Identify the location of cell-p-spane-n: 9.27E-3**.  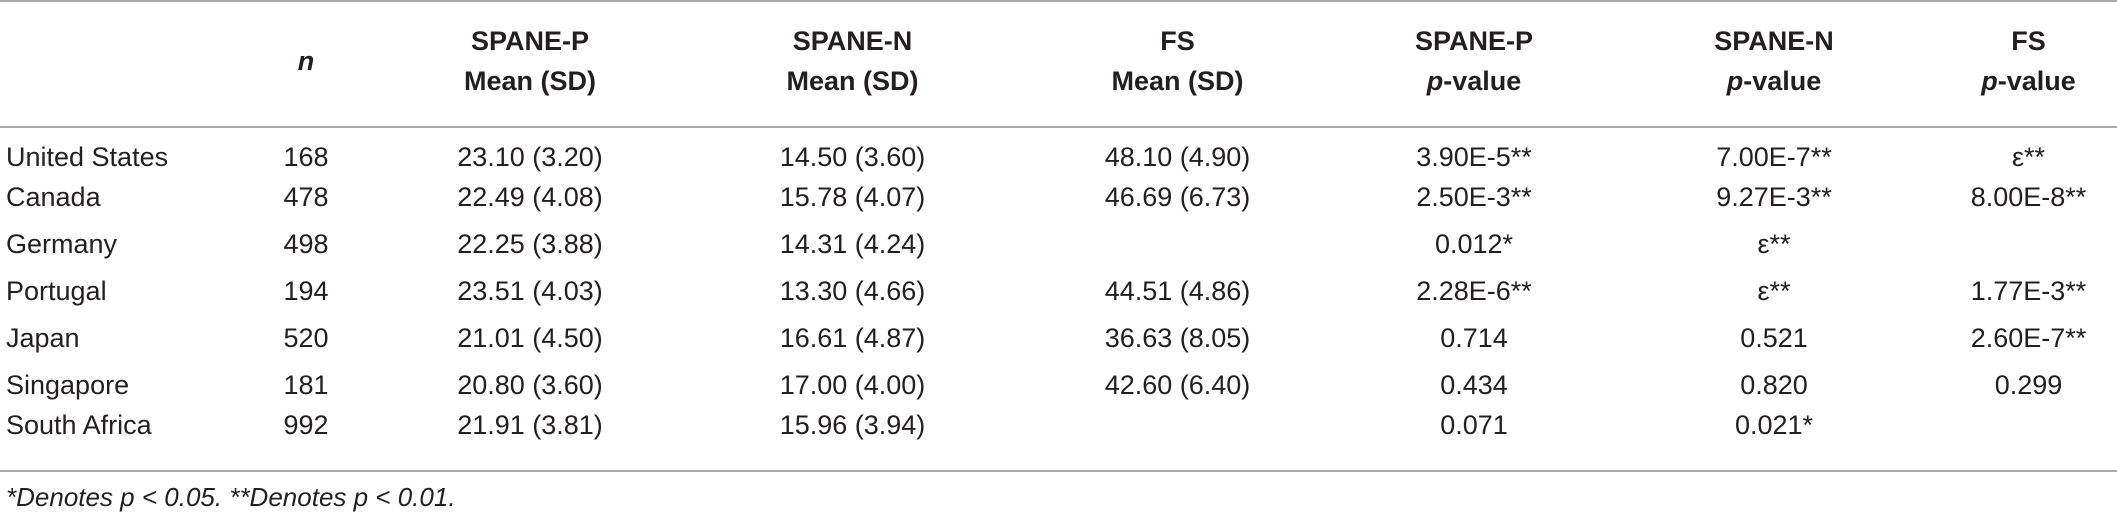
(1774, 197).